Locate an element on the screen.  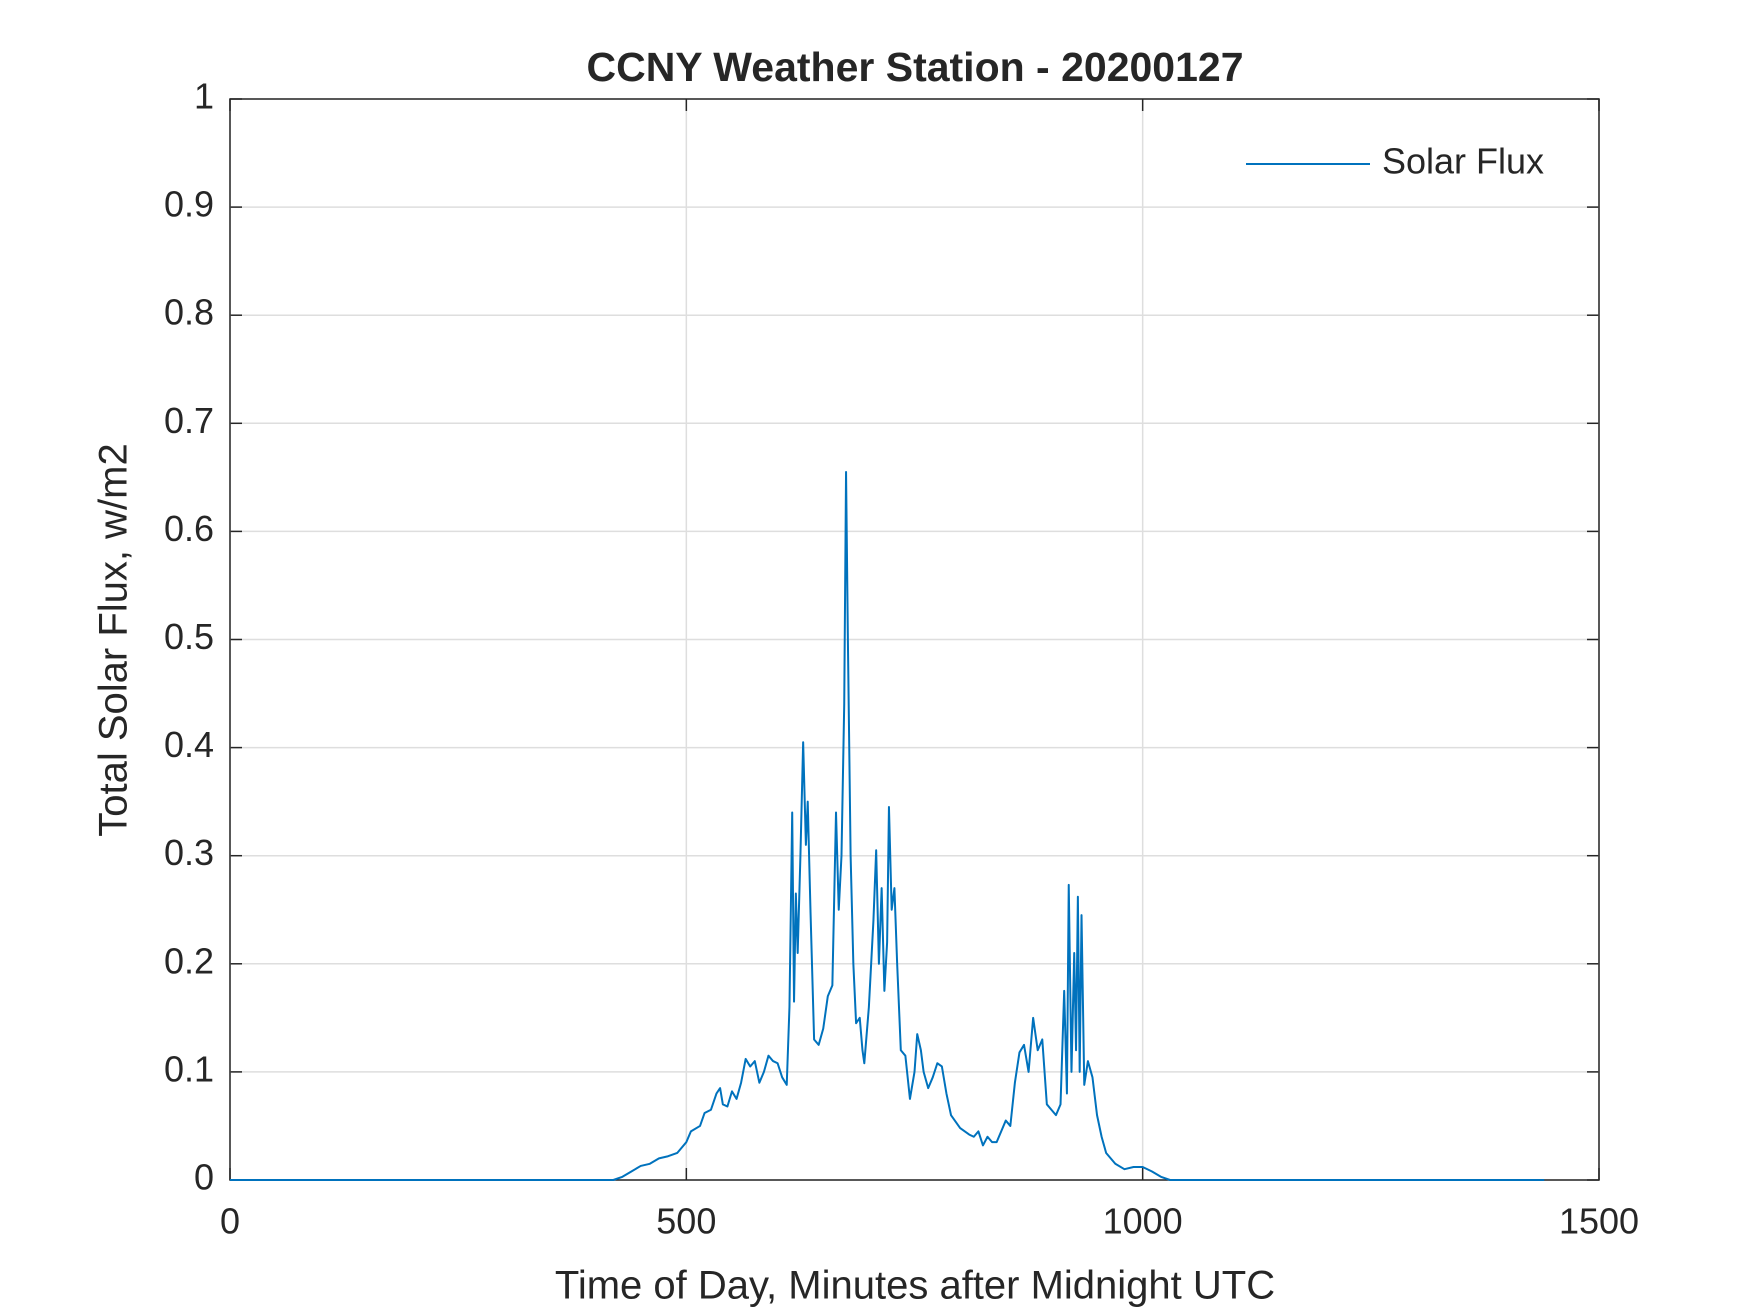
y-tick-label: 0.4 is located at coordinates (189, 744).